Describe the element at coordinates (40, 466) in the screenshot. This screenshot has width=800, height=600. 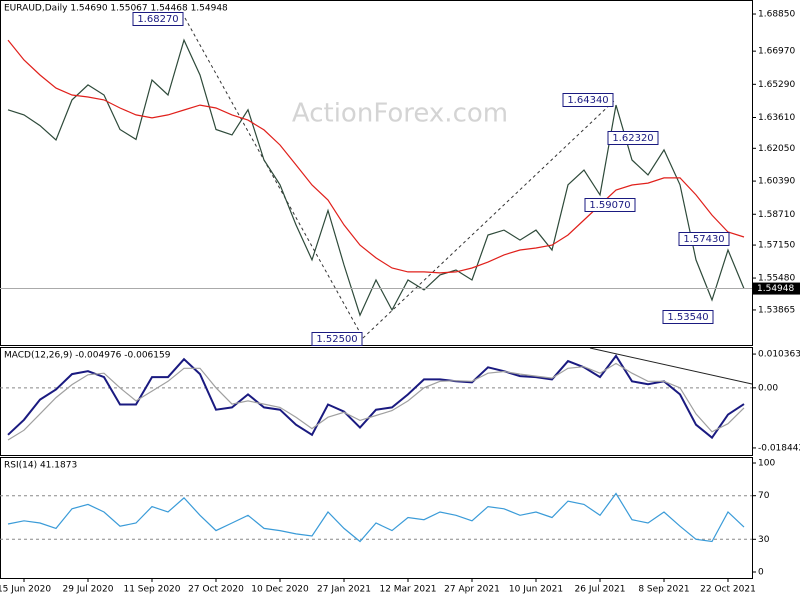
I see `panel-title: RSI(14) 41.1873` at that location.